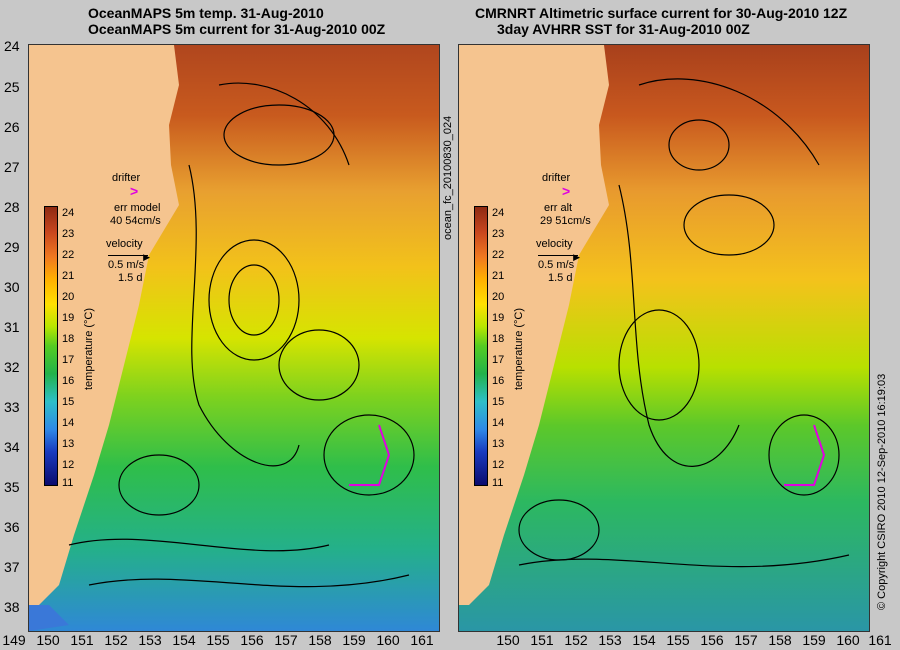  What do you see at coordinates (237, 29) in the screenshot?
I see `left-title-line2: OceanMAPS 5m current for 31-Aug-2010 00Z` at bounding box center [237, 29].